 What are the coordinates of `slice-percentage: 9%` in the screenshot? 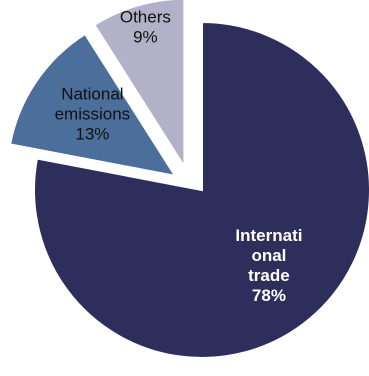 It's located at (145, 36).